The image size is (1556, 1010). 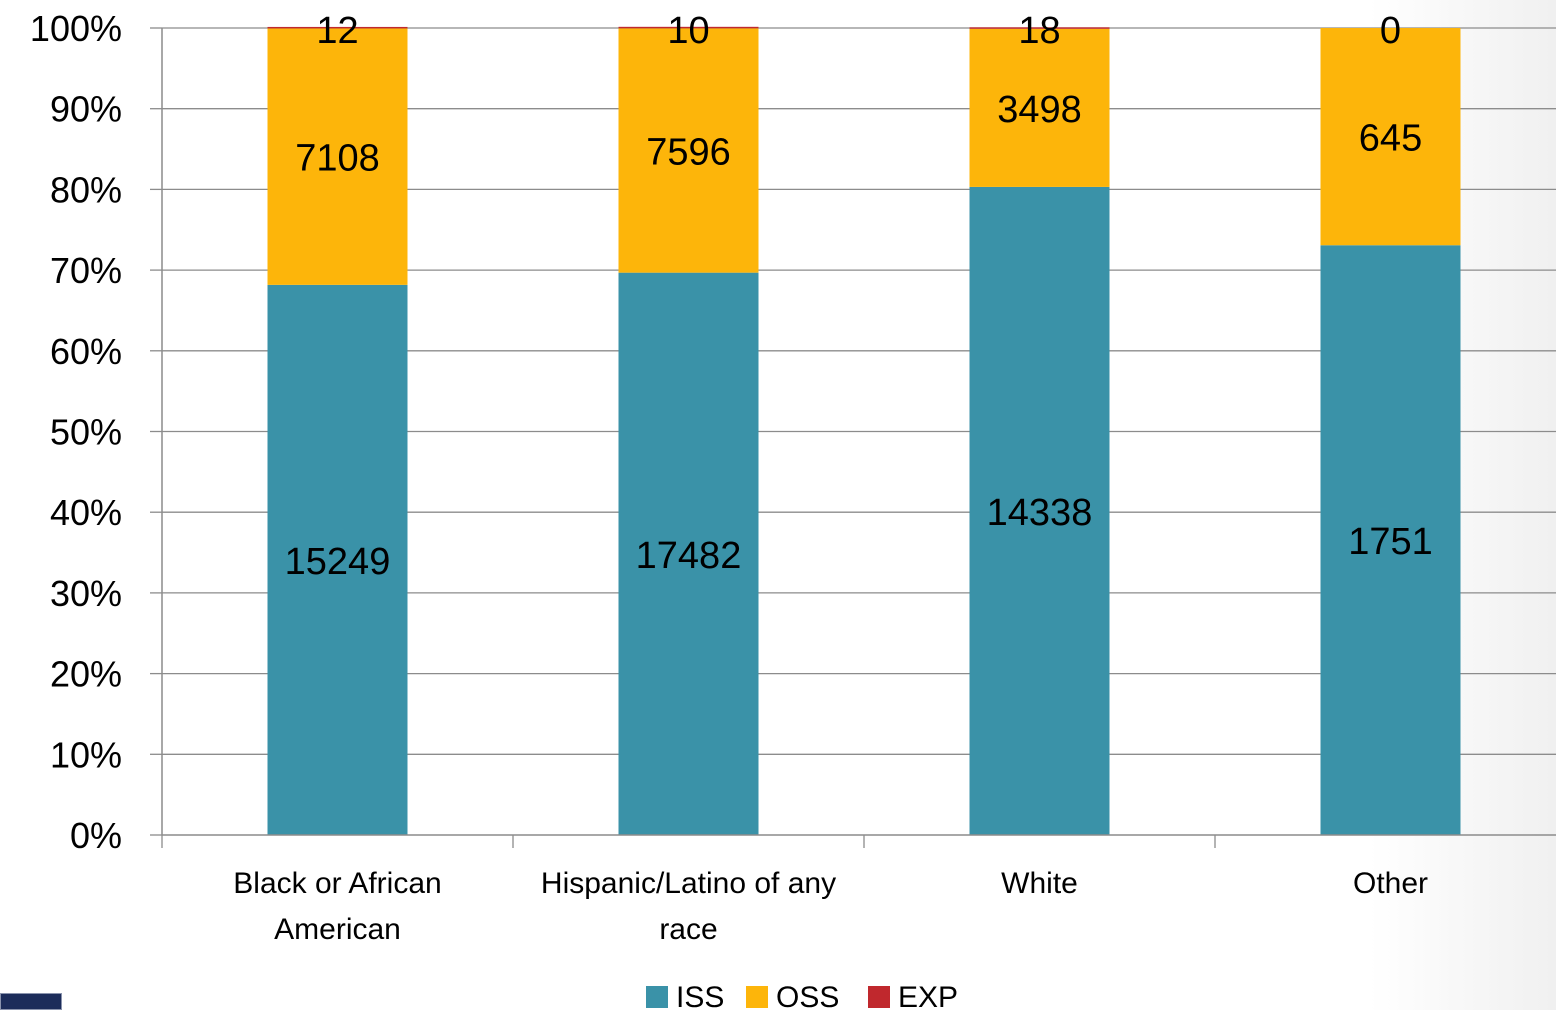 I want to click on legend-label-iss: ISS, so click(x=700, y=995).